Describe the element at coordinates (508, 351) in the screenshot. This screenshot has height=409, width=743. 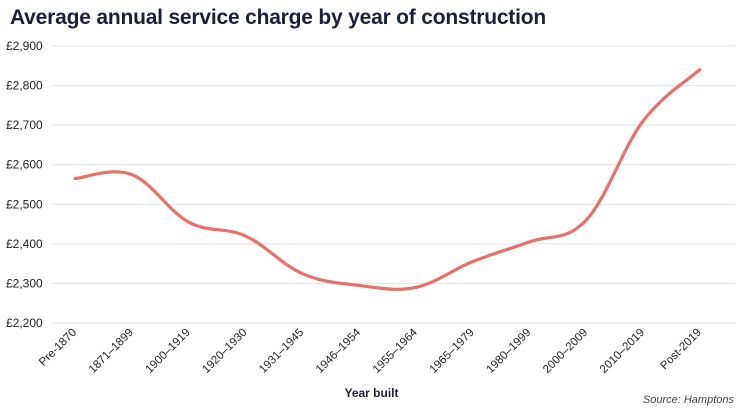
I see `x-tick-label: 1980–1999` at that location.